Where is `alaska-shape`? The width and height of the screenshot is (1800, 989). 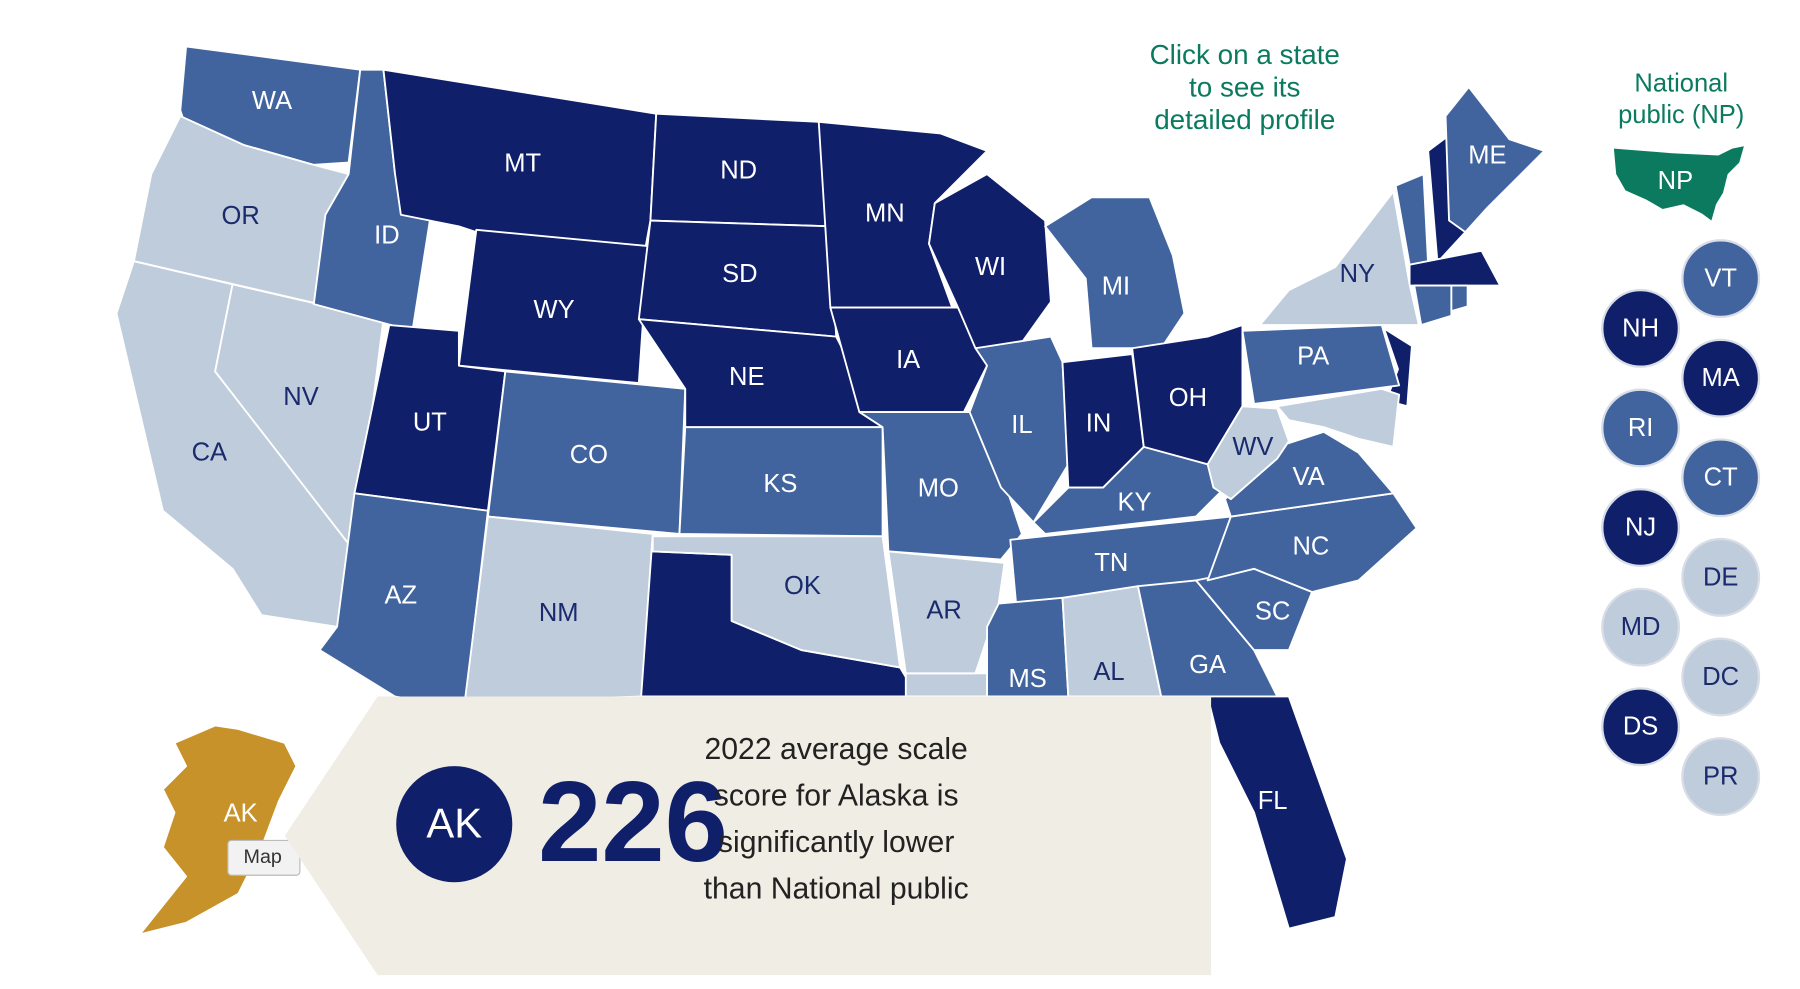
alaska-shape is located at coordinates (218, 830).